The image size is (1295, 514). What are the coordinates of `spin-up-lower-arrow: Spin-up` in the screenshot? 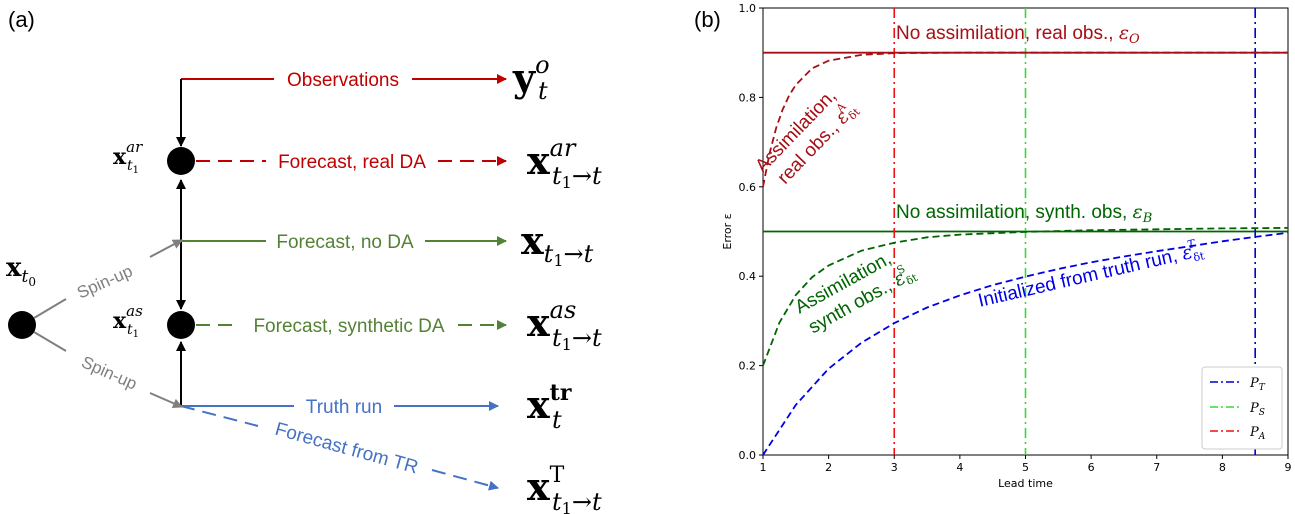 It's located at (108, 369).